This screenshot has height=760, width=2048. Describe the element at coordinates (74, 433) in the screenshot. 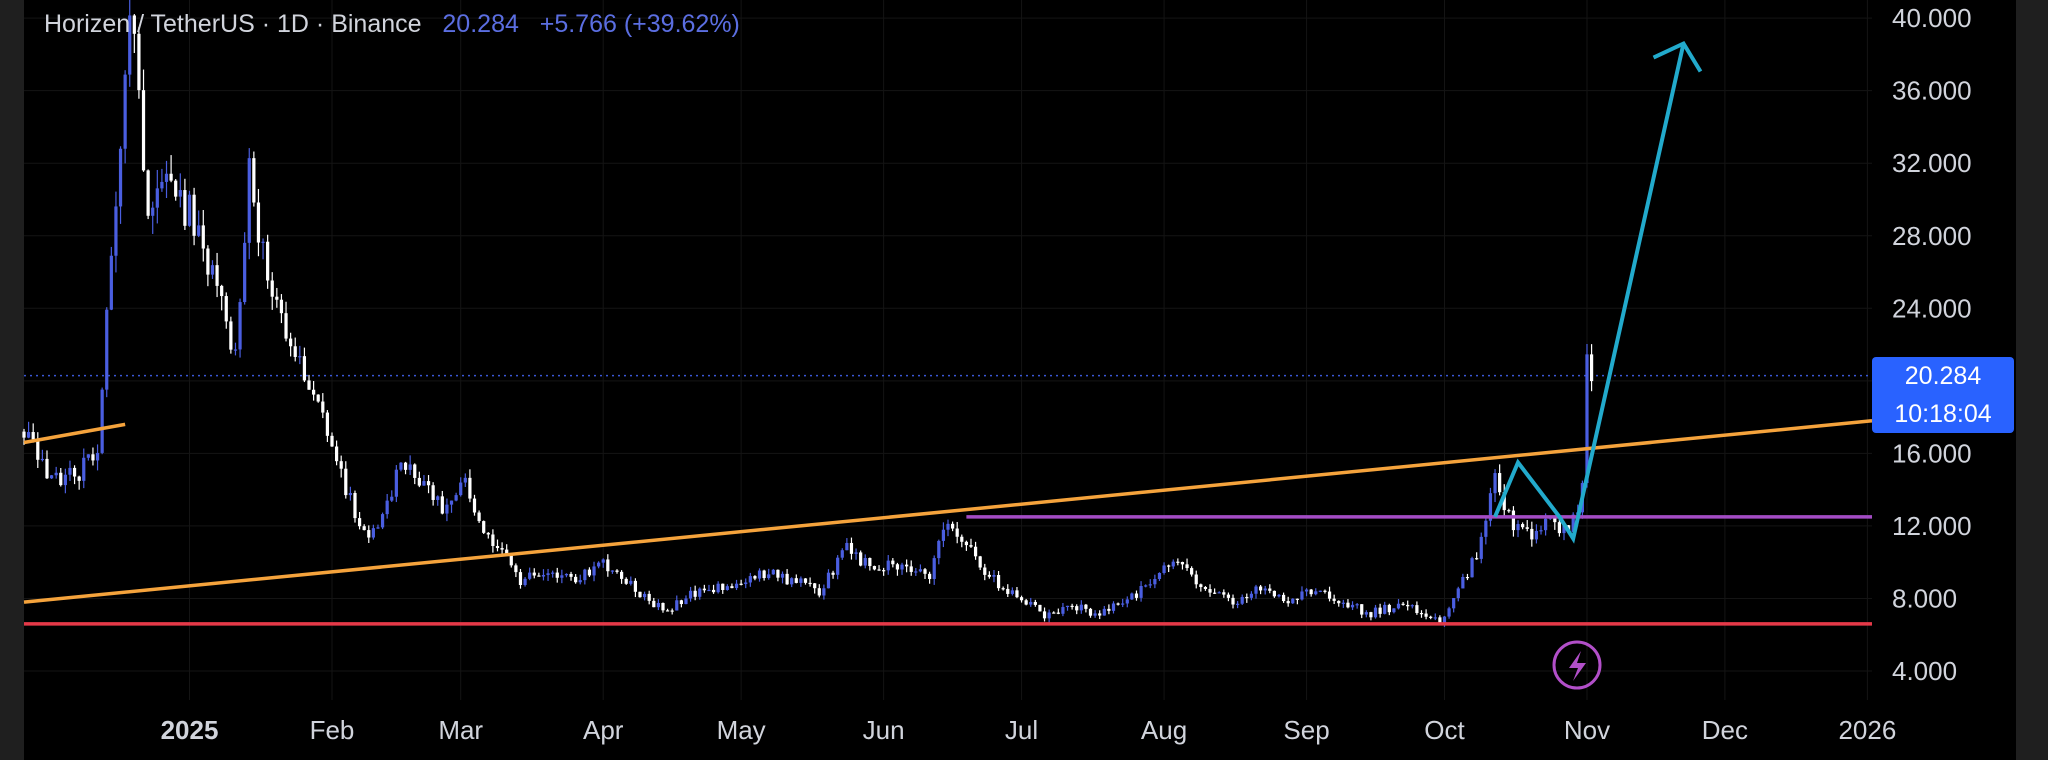

I see `orange-short-trendline` at that location.